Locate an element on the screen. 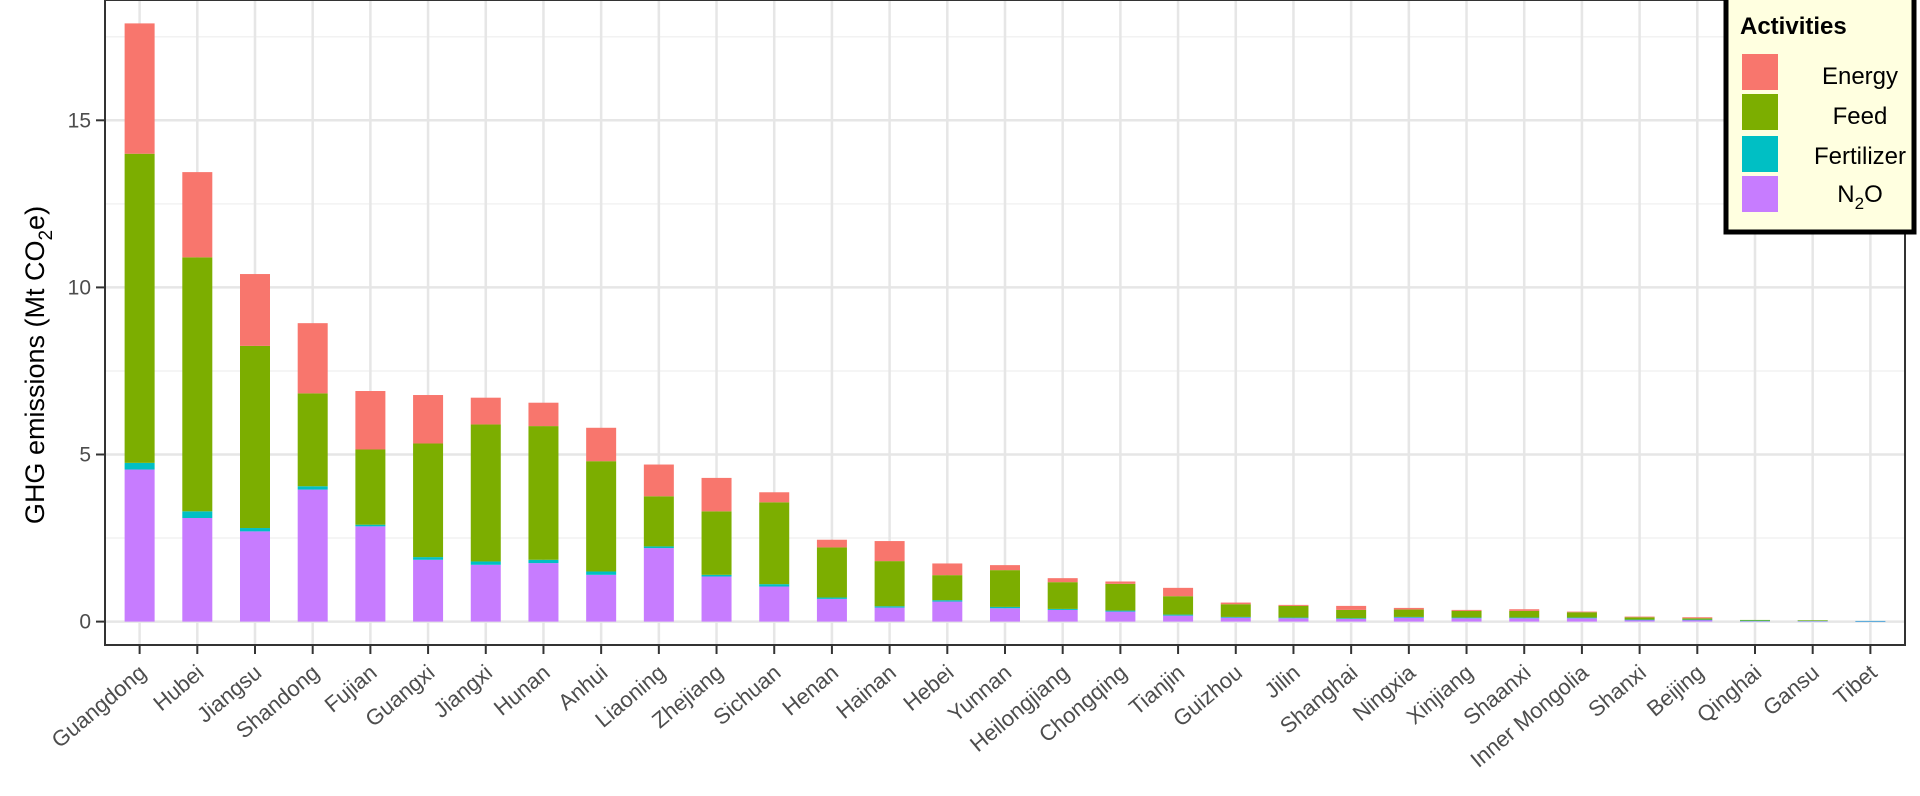  bar-stack-tianjin is located at coordinates (1178, 604).